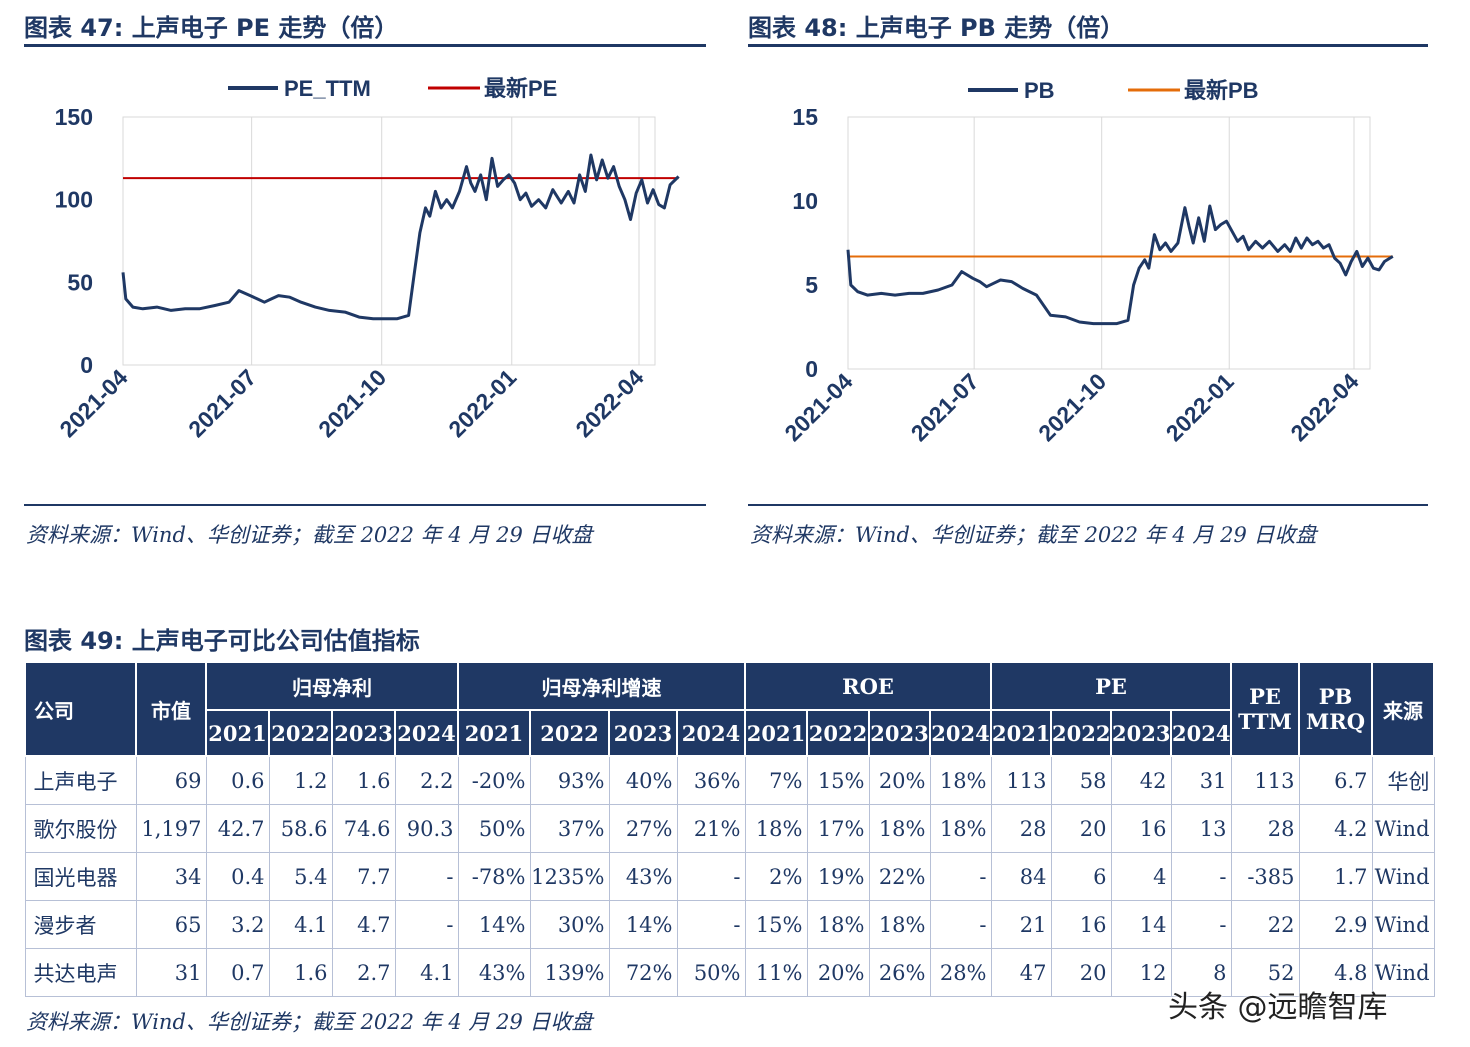 This screenshot has height=1047, width=1470. I want to click on y-tick-label: 100, so click(74, 200).